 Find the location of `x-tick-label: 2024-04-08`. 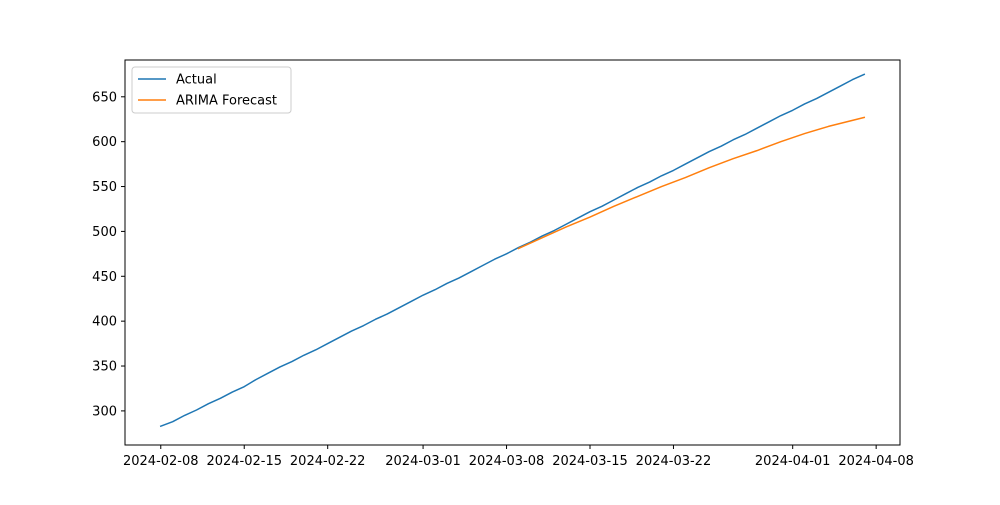

x-tick-label: 2024-04-08 is located at coordinates (876, 461).